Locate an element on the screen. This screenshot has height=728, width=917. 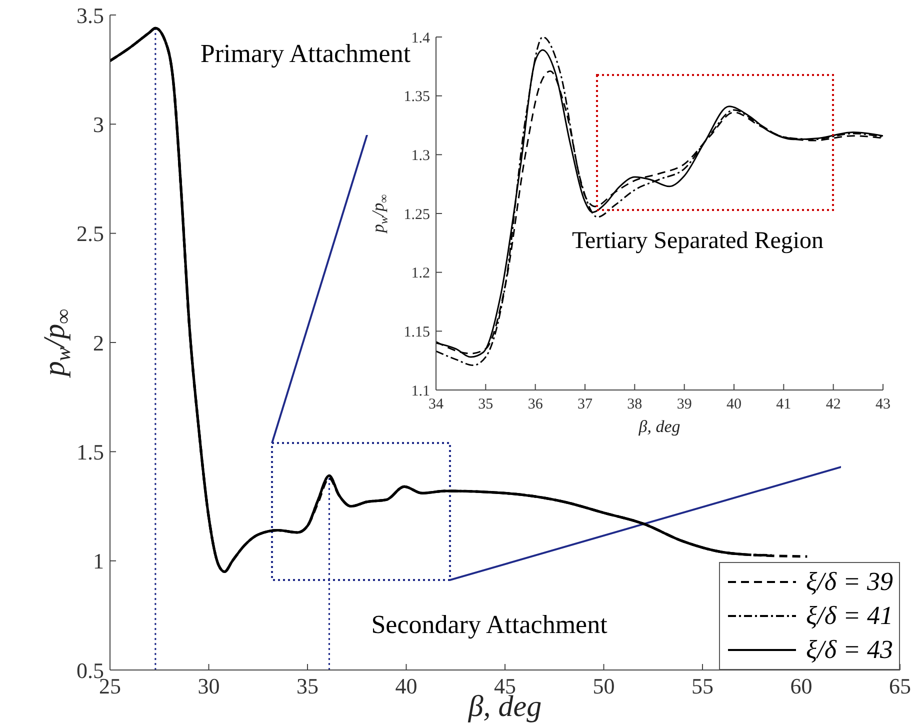
x-tick-label: 37 is located at coordinates (585, 404).